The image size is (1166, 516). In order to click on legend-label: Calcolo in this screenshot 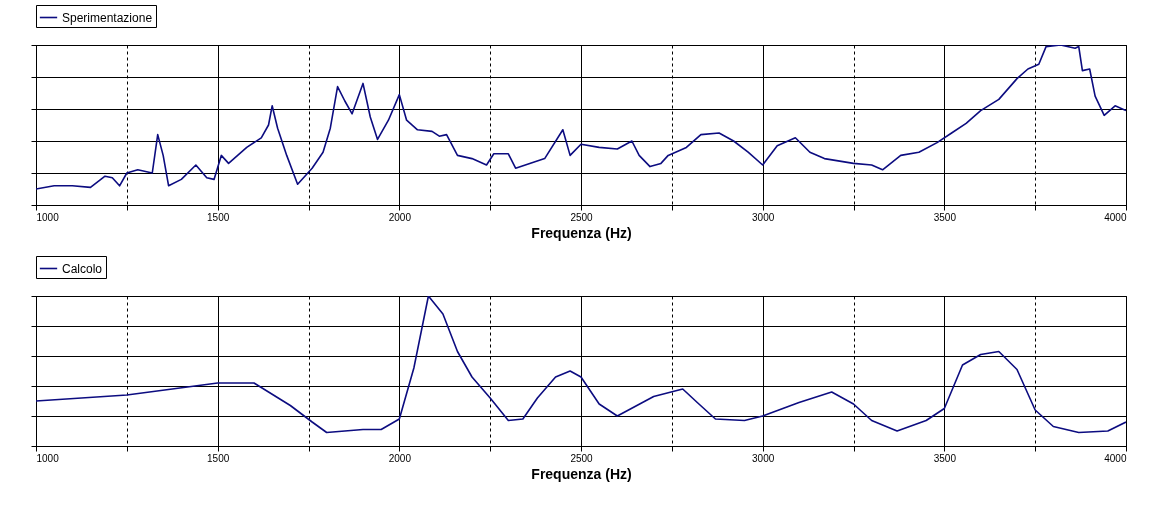, I will do `click(82, 268)`.